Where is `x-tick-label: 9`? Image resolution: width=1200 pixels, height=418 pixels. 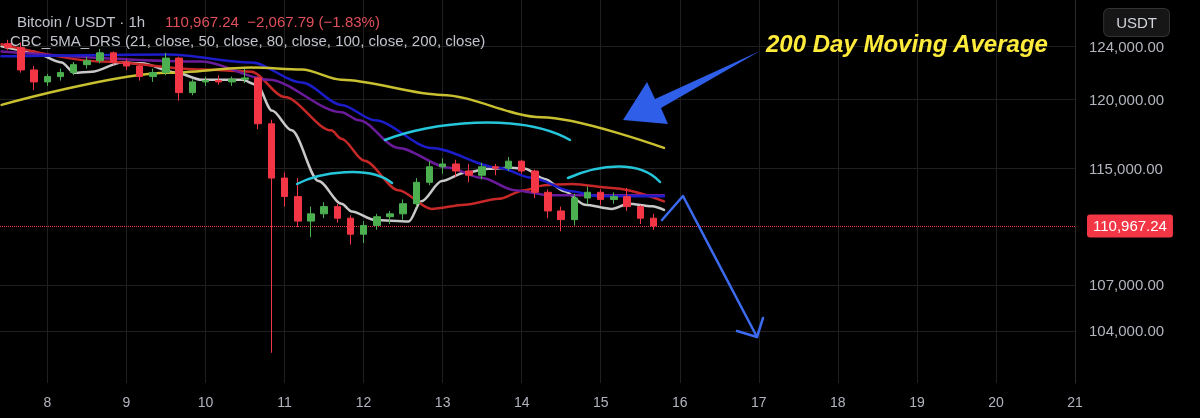
x-tick-label: 9 is located at coordinates (126, 402).